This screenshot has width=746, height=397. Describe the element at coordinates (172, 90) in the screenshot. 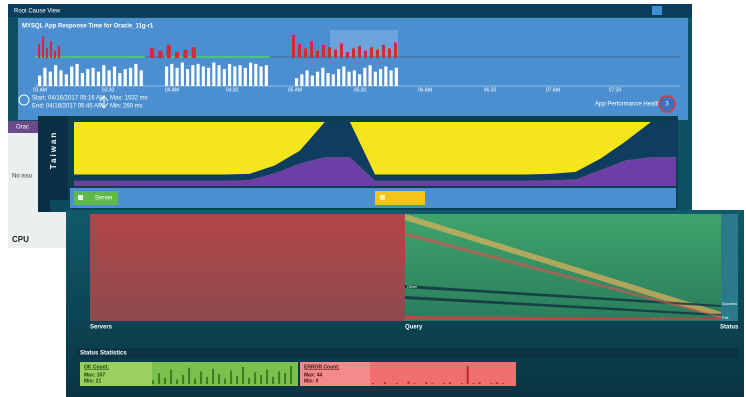

I see `x-tick-label: 04 AM` at that location.